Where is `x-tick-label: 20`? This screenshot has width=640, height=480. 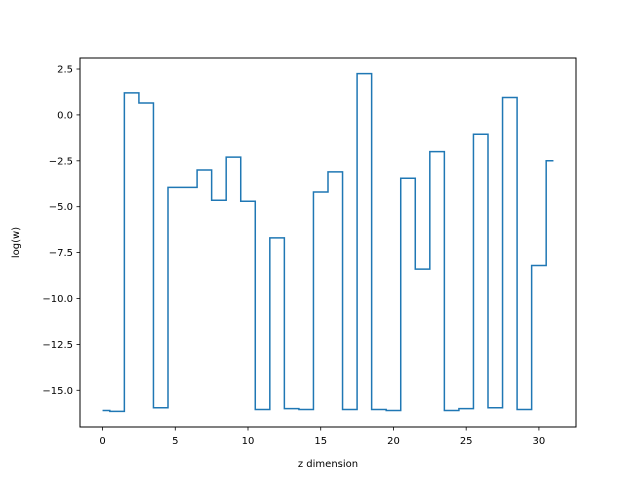 x-tick-label: 20 is located at coordinates (393, 441).